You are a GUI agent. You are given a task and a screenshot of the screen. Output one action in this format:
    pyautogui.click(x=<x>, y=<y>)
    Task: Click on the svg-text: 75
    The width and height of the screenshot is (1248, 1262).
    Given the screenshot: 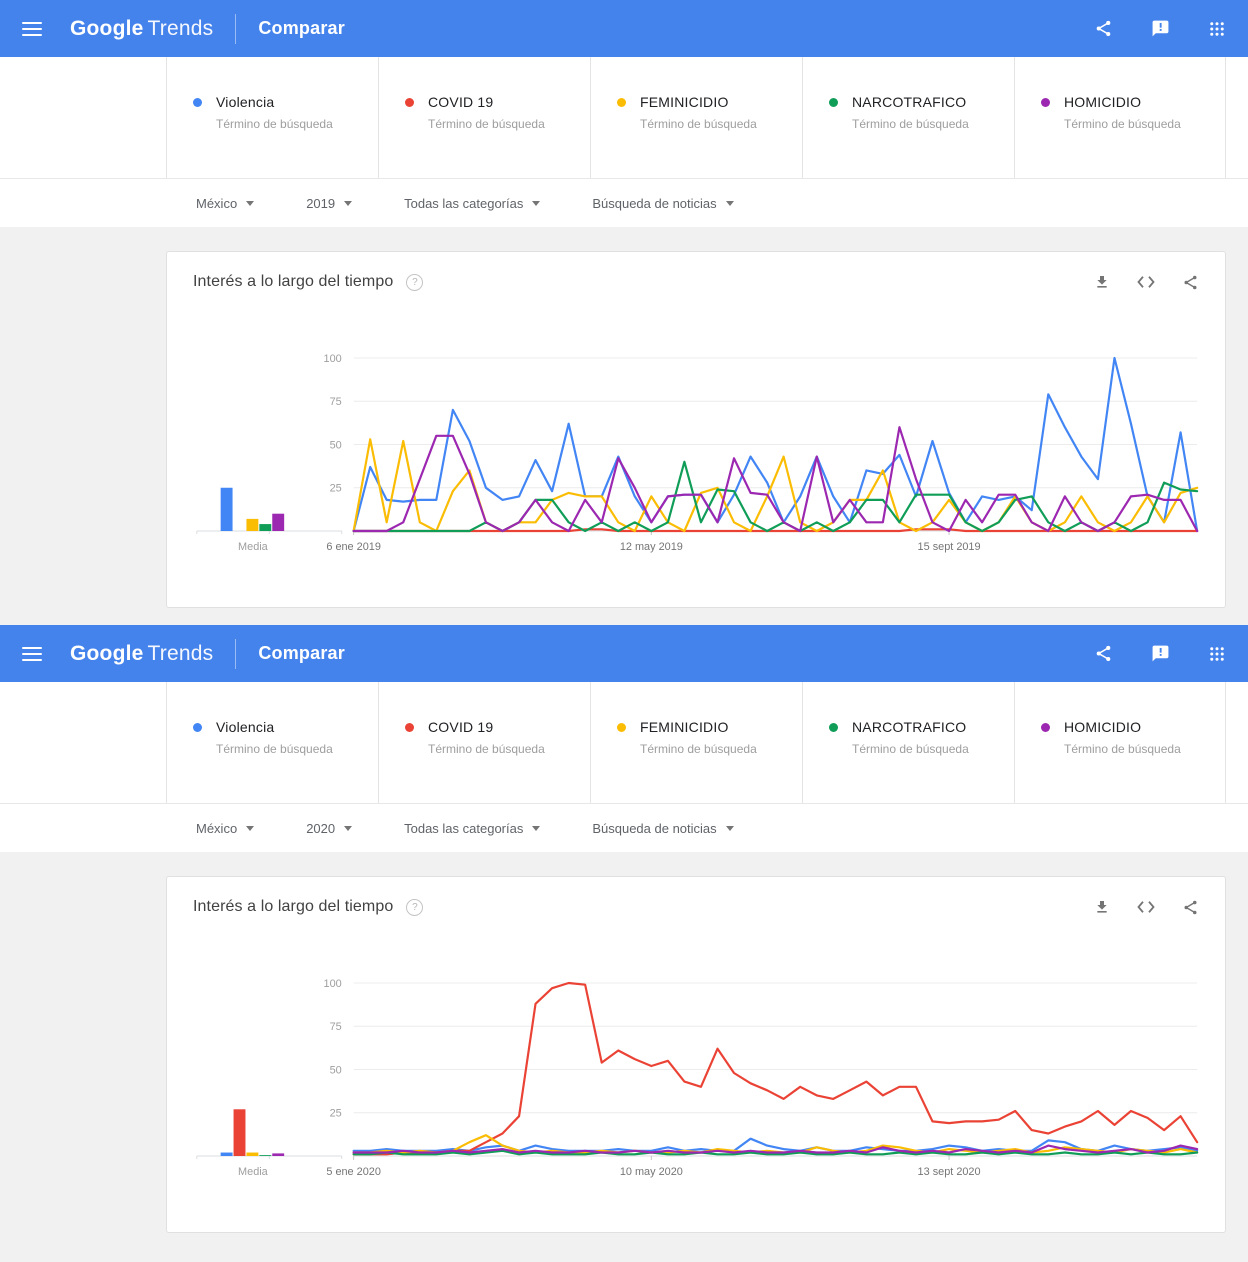 What is the action you would take?
    pyautogui.click(x=336, y=402)
    